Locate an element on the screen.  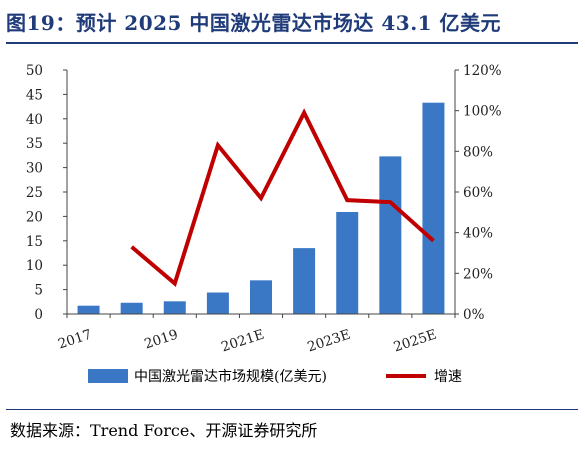
y-right-tick-label: 20% is located at coordinates (478, 274).